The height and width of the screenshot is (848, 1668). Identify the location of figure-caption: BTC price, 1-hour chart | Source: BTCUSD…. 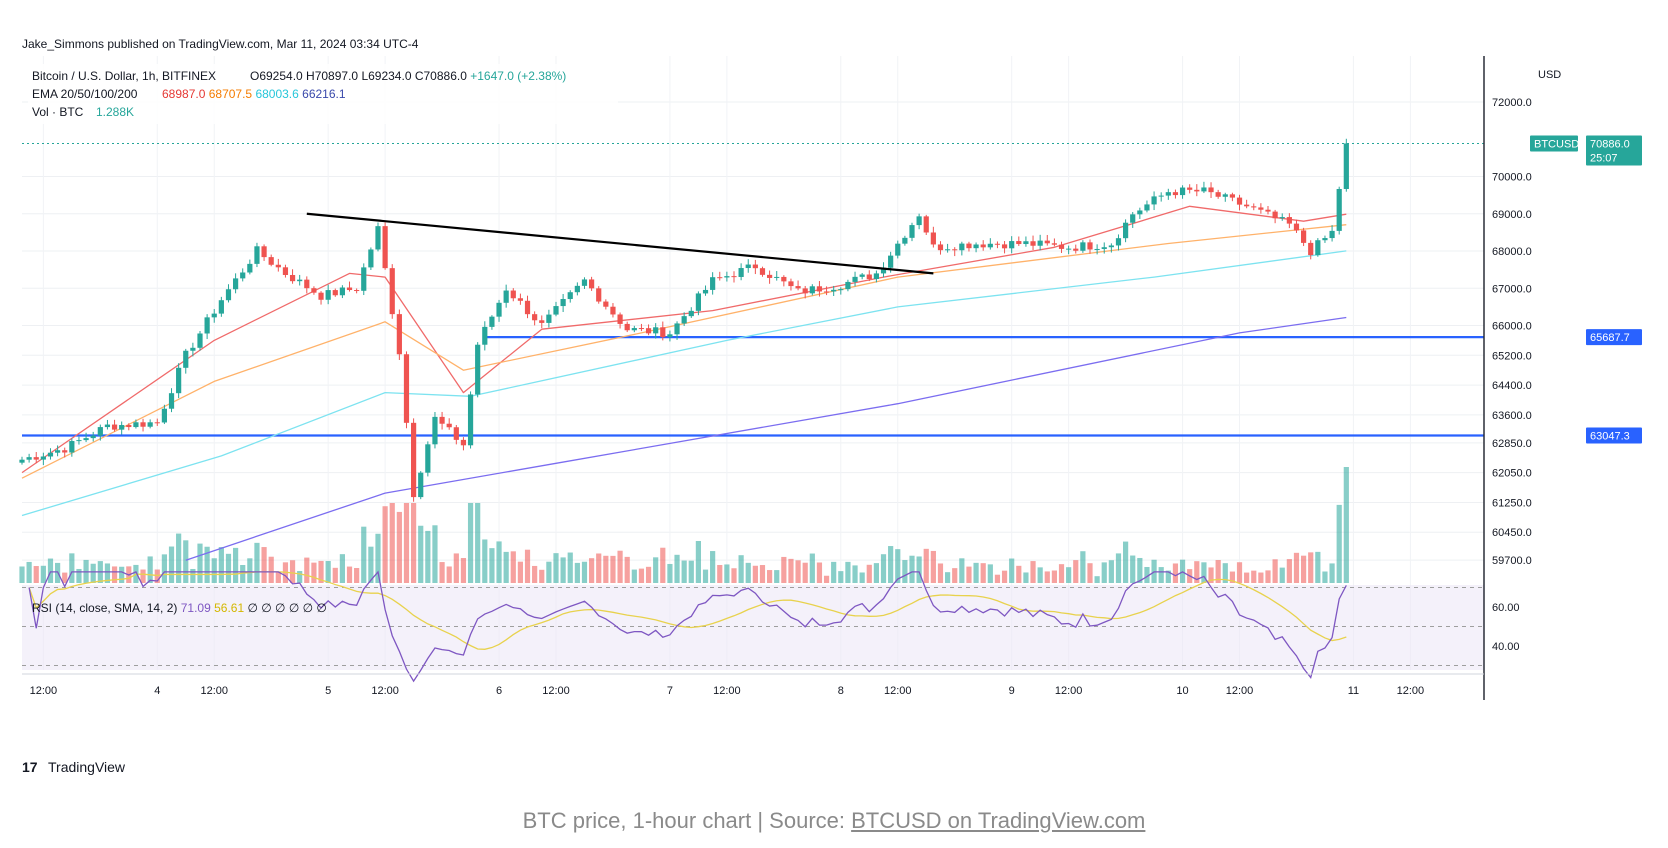
(834, 821).